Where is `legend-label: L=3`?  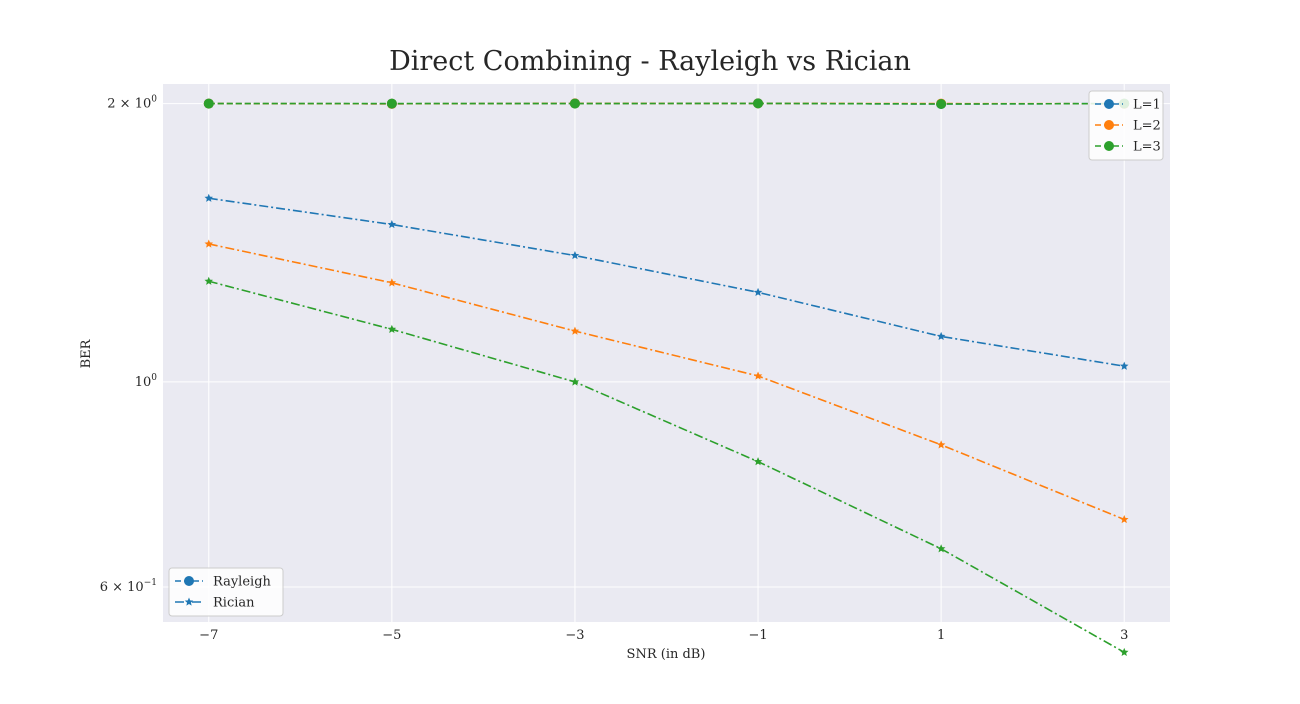 legend-label: L=3 is located at coordinates (1147, 147).